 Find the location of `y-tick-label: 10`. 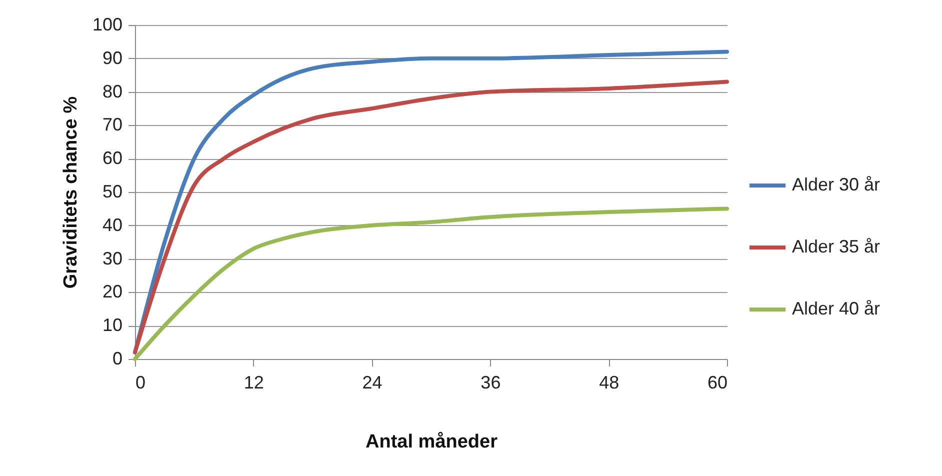

y-tick-label: 10 is located at coordinates (112, 325).